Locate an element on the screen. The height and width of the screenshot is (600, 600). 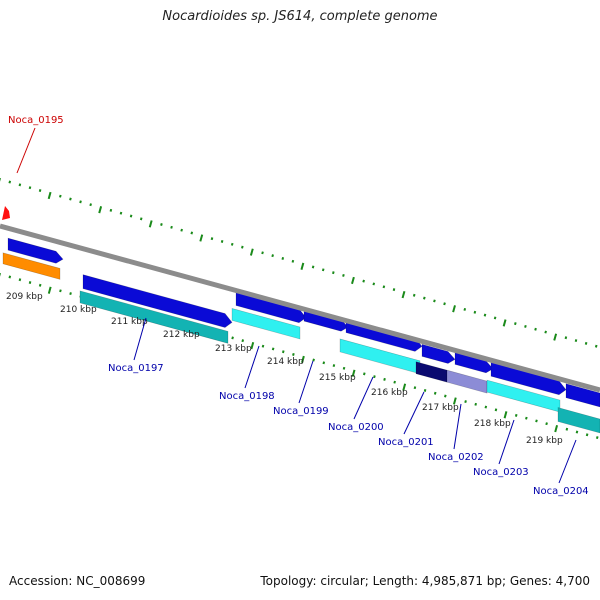
scale-label: 215 kbp is located at coordinates (337, 378).